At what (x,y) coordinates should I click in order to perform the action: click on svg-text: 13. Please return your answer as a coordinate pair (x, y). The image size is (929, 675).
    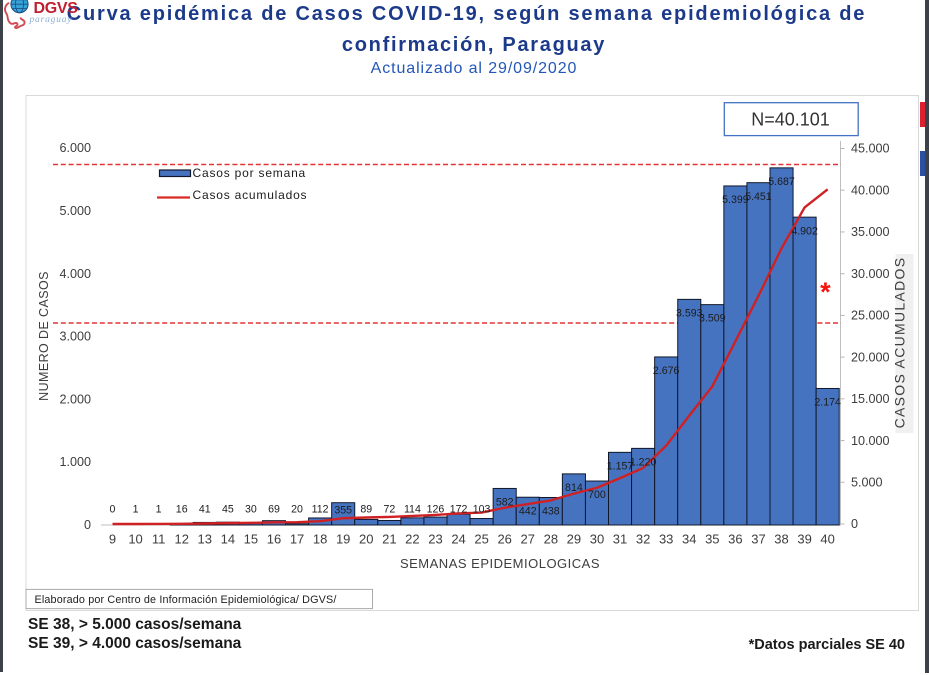
    Looking at the image, I should click on (205, 539).